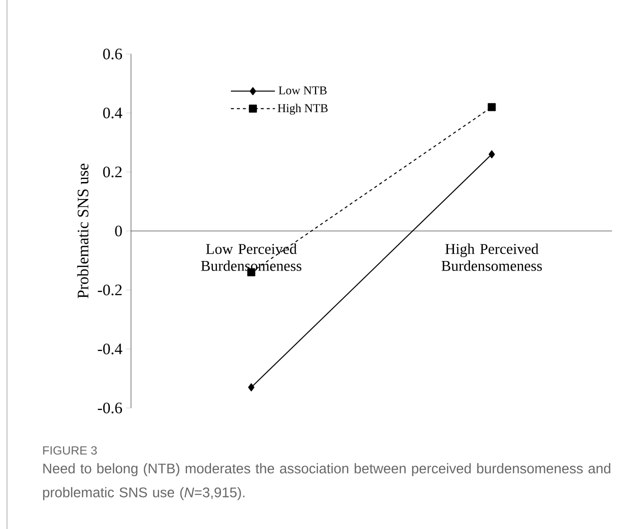  Describe the element at coordinates (118, 231) in the screenshot. I see `y-tick-label: 0` at that location.